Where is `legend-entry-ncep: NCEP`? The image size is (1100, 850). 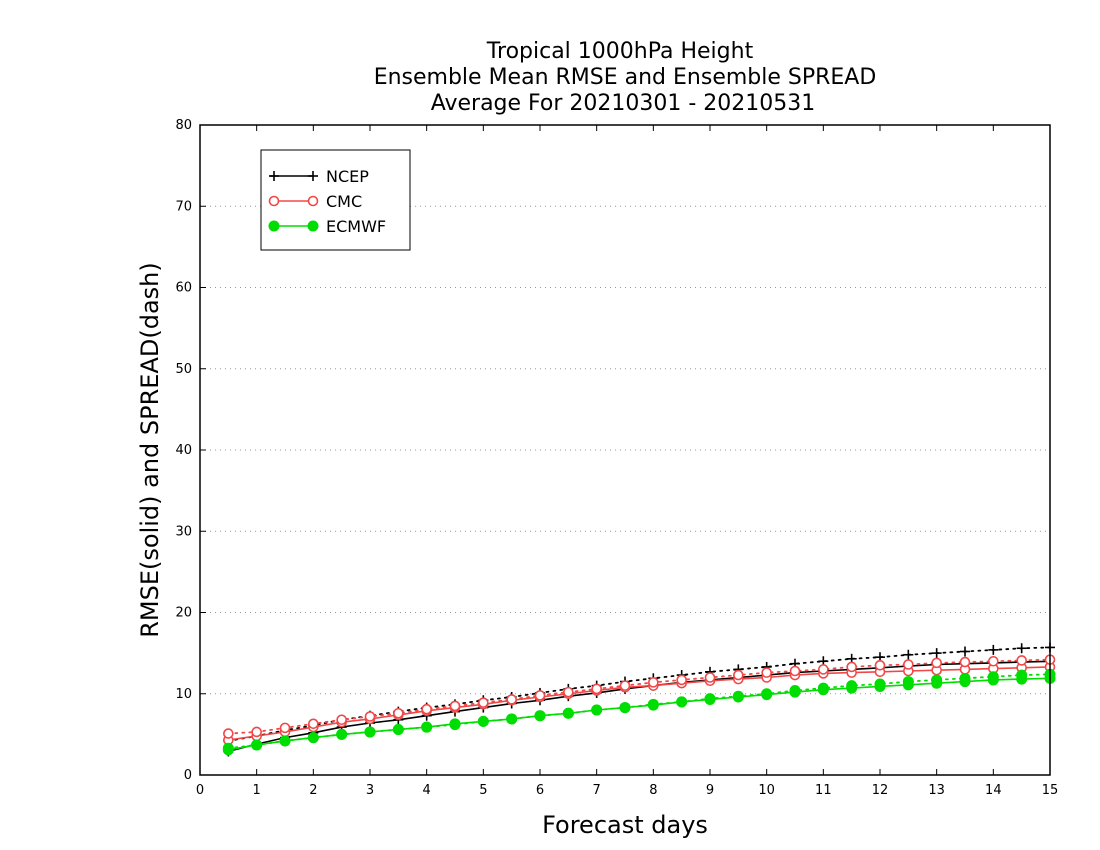
legend-entry-ncep: NCEP is located at coordinates (319, 176).